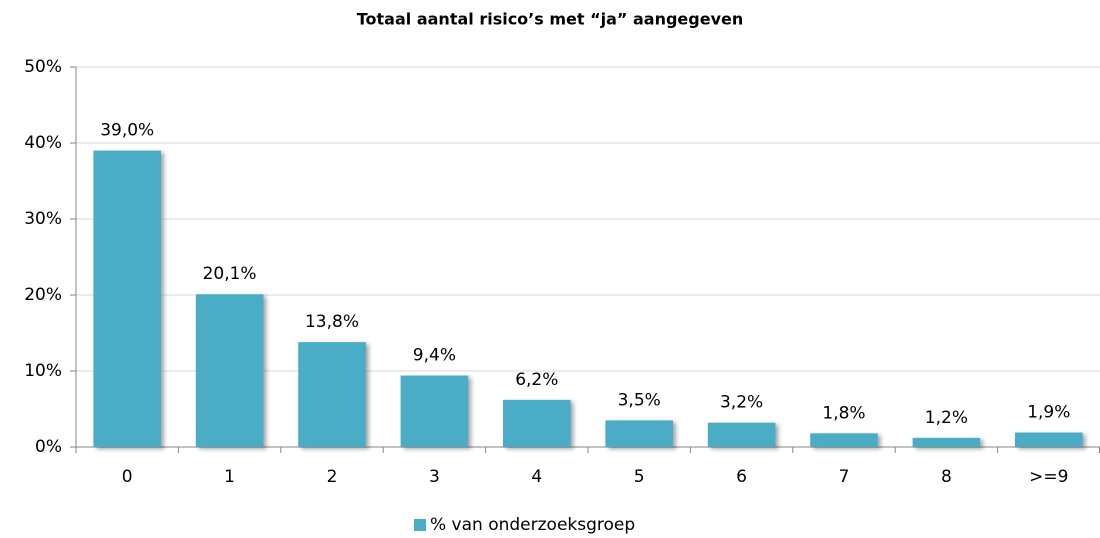  What do you see at coordinates (332, 477) in the screenshot?
I see `x-tick-label: 2` at bounding box center [332, 477].